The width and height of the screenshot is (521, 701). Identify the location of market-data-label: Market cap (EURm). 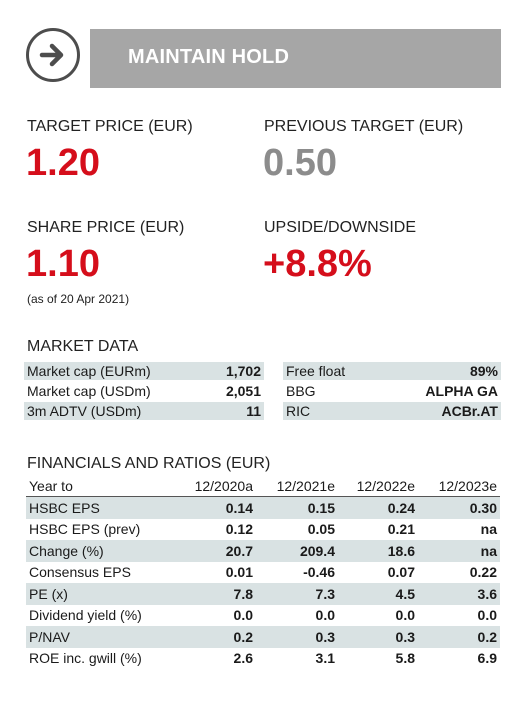
(115, 371).